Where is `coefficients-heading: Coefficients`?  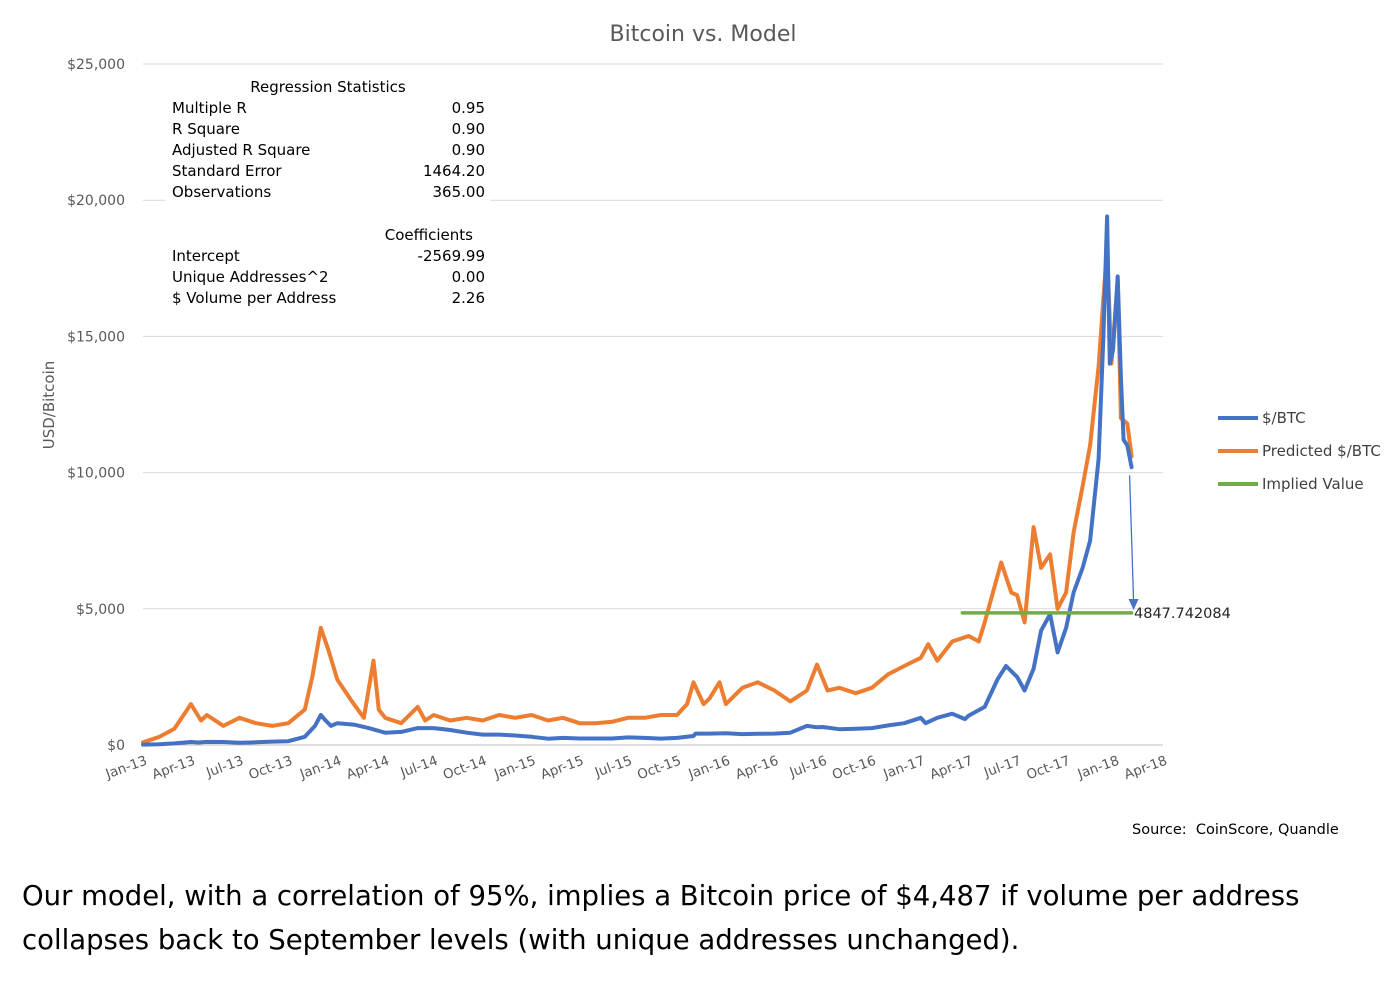
coefficients-heading: Coefficients is located at coordinates (429, 235).